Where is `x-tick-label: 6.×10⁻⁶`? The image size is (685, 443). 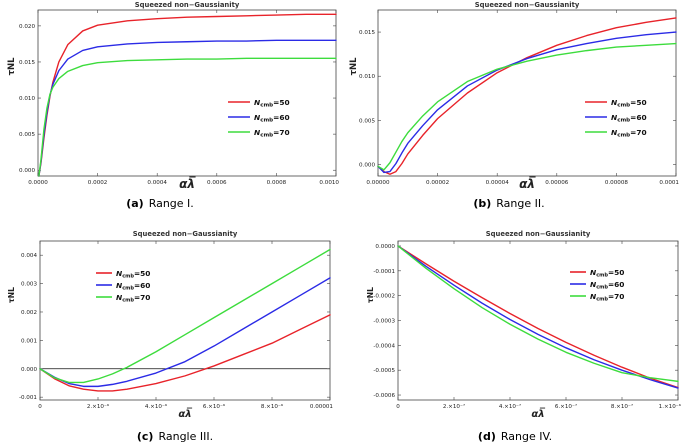
x-tick-label: 6.×10⁻⁶ is located at coordinates (214, 406).